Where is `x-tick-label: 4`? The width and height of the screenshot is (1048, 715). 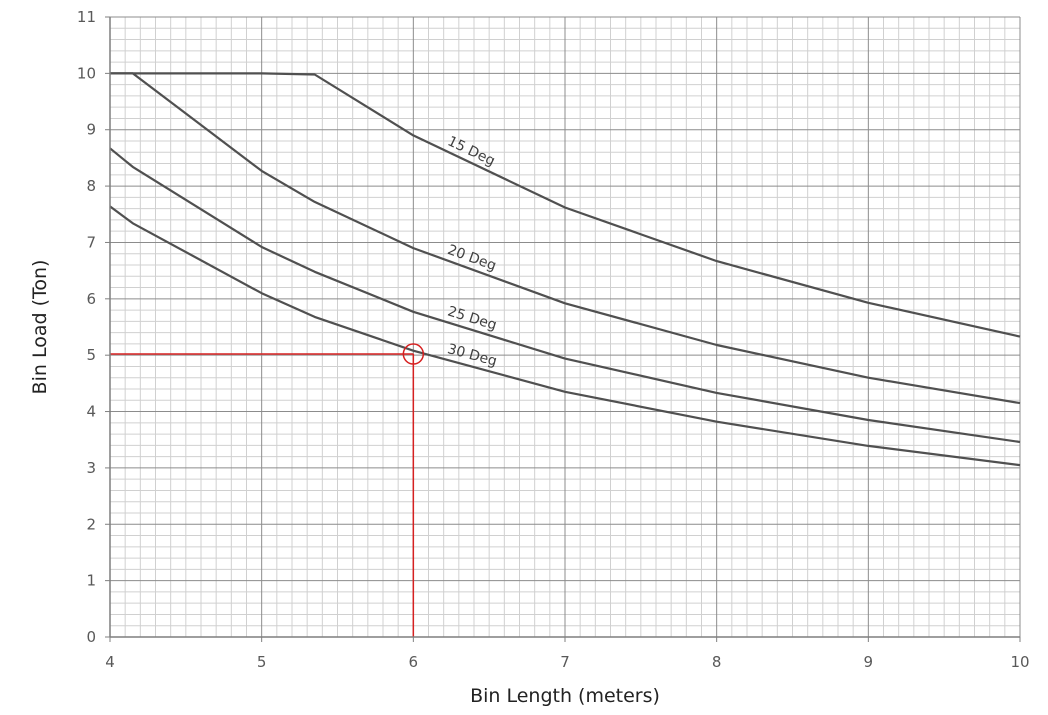
x-tick-label: 4 is located at coordinates (110, 662).